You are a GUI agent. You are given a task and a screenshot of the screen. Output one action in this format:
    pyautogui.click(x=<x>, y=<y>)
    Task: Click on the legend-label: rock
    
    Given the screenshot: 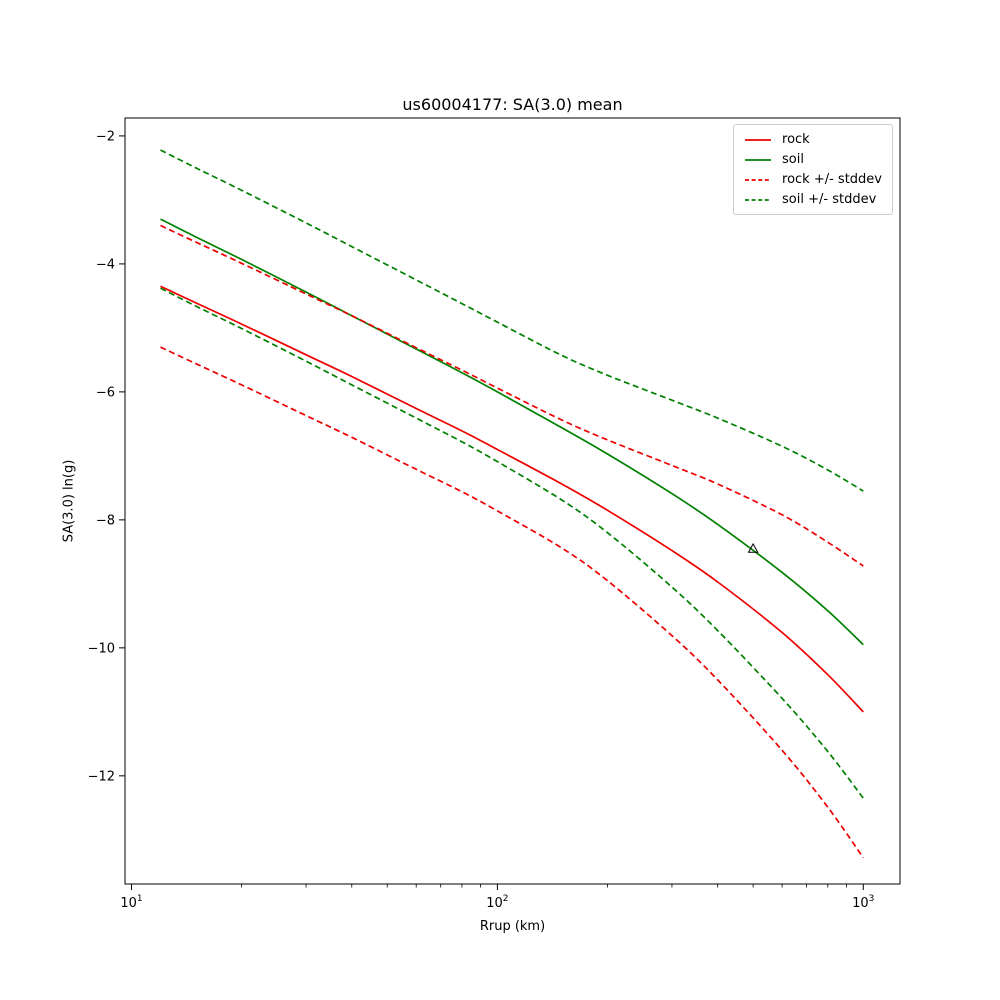 What is the action you would take?
    pyautogui.click(x=796, y=139)
    